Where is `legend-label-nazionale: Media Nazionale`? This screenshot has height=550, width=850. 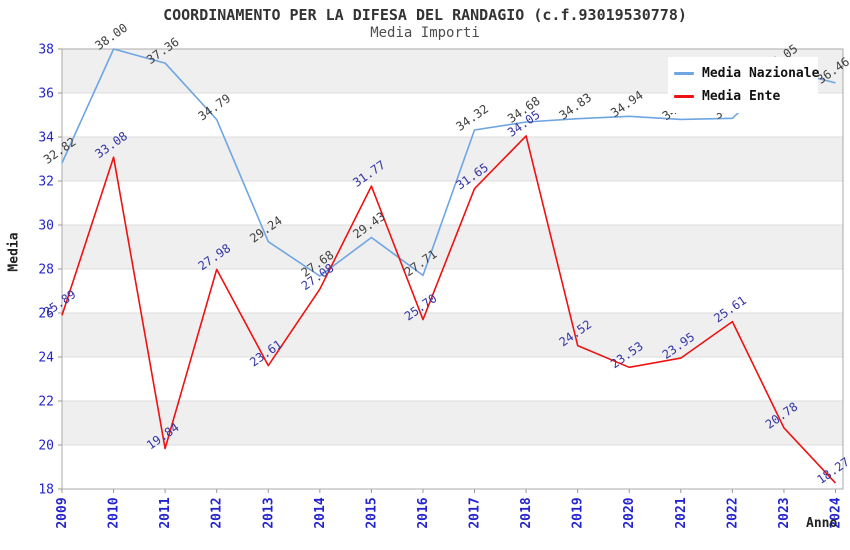 legend-label-nazionale: Media Nazionale is located at coordinates (761, 74).